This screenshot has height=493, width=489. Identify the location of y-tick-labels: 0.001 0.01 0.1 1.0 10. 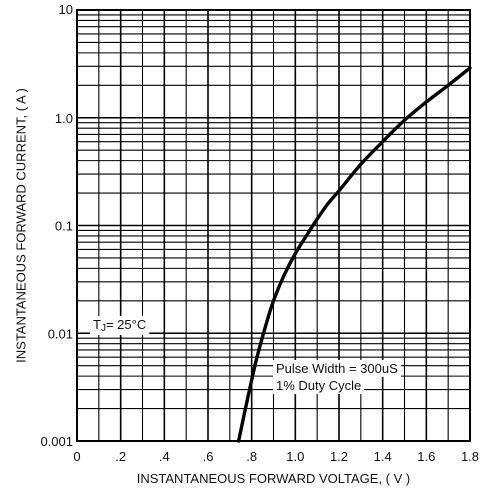
(56, 225).